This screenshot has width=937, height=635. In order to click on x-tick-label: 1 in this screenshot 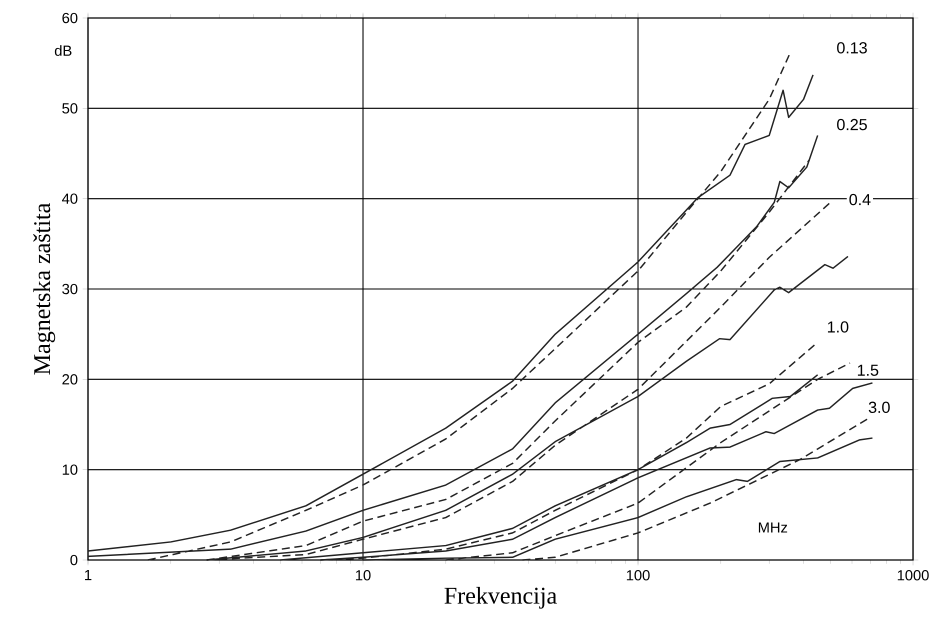, I will do `click(88, 575)`.